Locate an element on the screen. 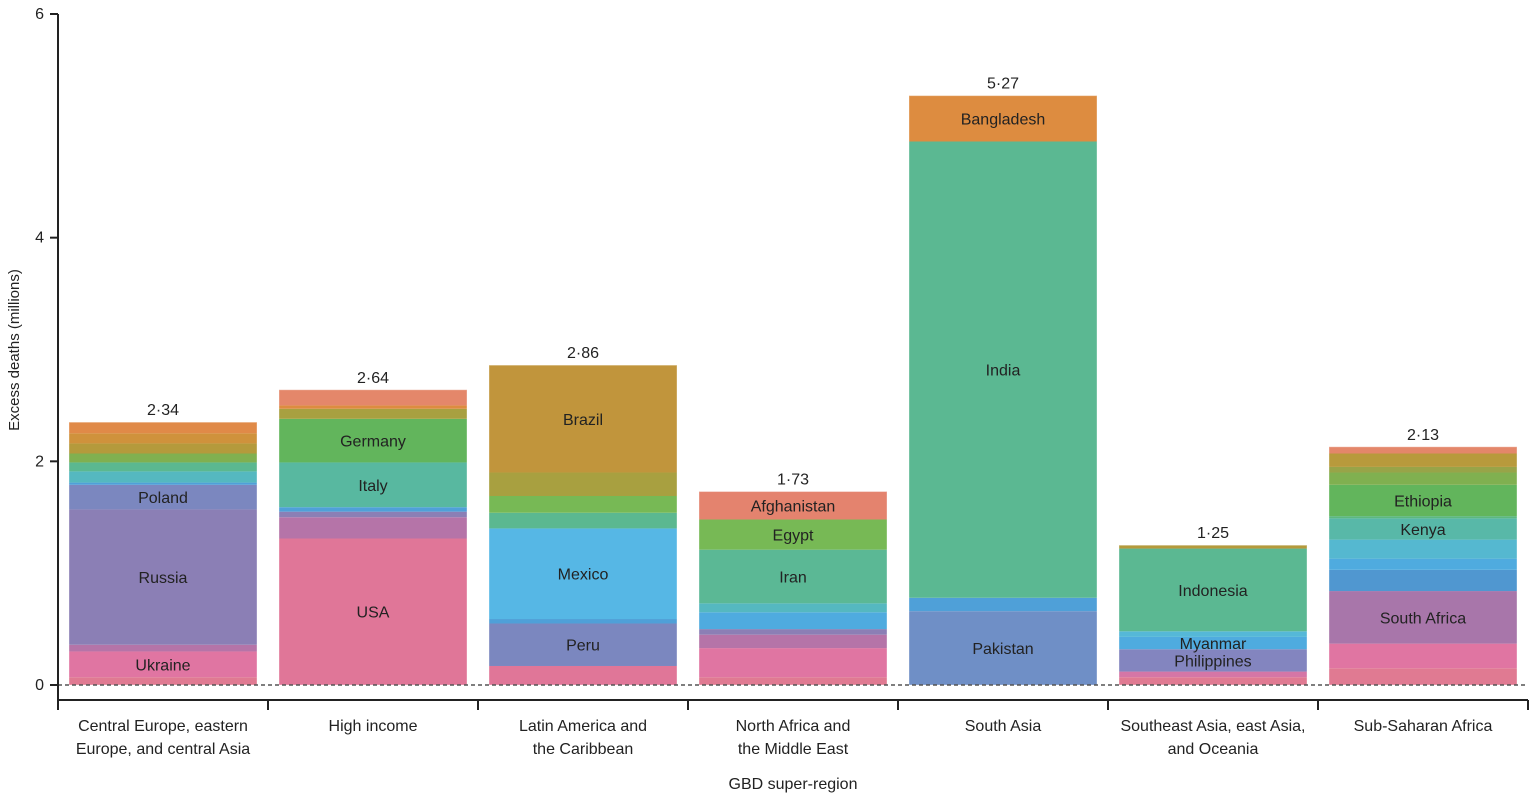 Image resolution: width=1536 pixels, height=804 pixels. bar-total-label: 5·27 is located at coordinates (1003, 84).